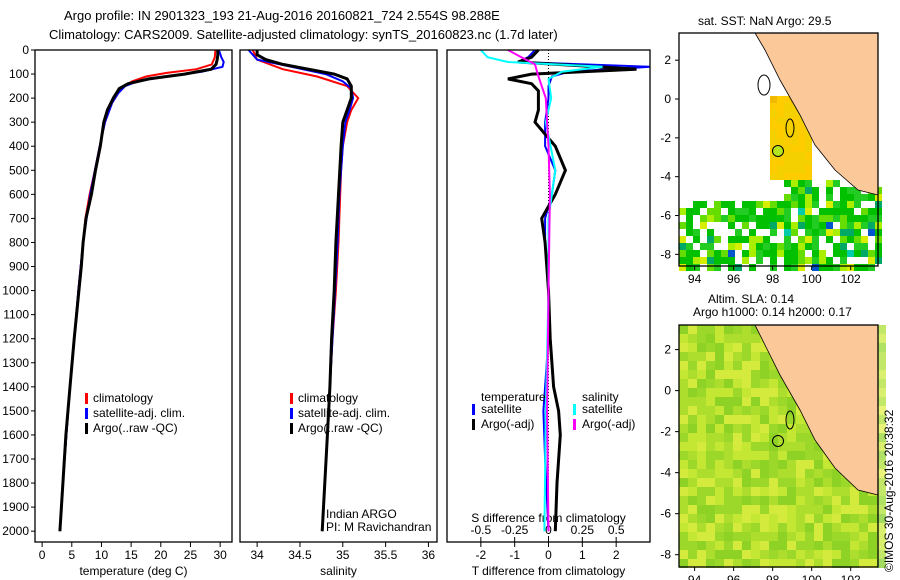 This screenshot has height=580, width=900. What do you see at coordinates (778, 441) in the screenshot?
I see `argo-location-marker` at bounding box center [778, 441].